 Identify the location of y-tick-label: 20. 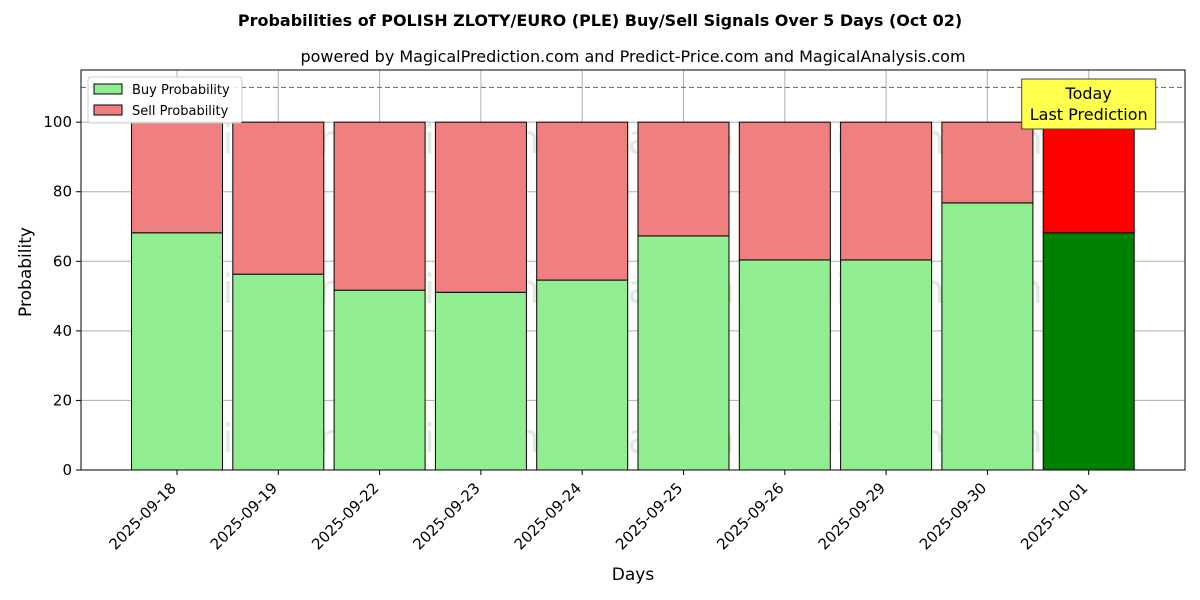
(62, 400).